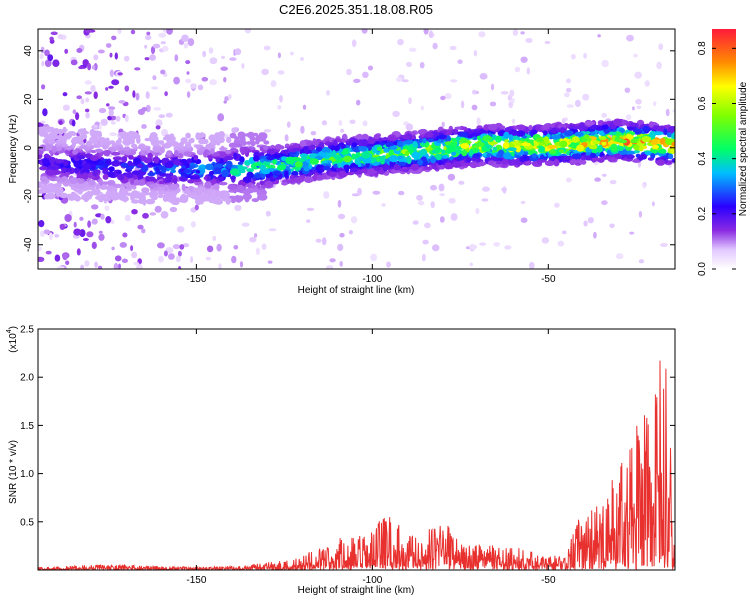 Image resolution: width=750 pixels, height=600 pixels. I want to click on snr-scale-exponent: 4, so click(9, 331).